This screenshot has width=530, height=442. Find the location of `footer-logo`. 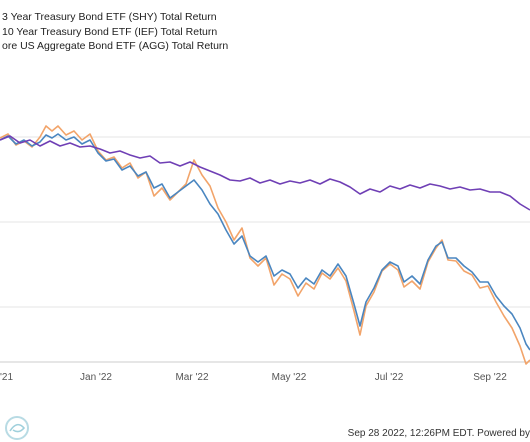

footer-logo is located at coordinates (17, 428).